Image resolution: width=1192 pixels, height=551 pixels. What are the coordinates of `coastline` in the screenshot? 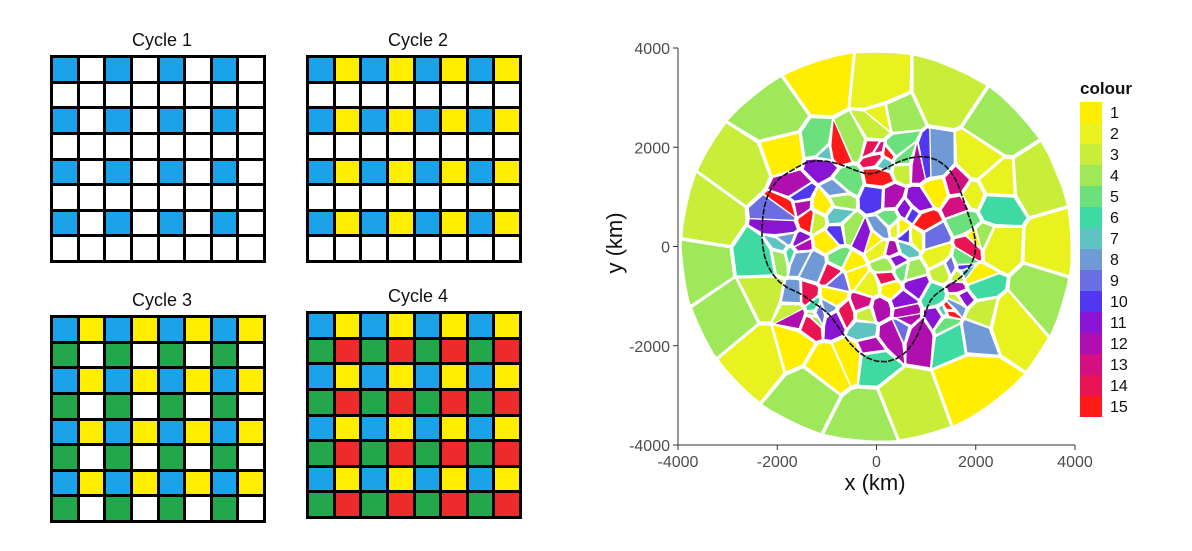 It's located at (869, 259).